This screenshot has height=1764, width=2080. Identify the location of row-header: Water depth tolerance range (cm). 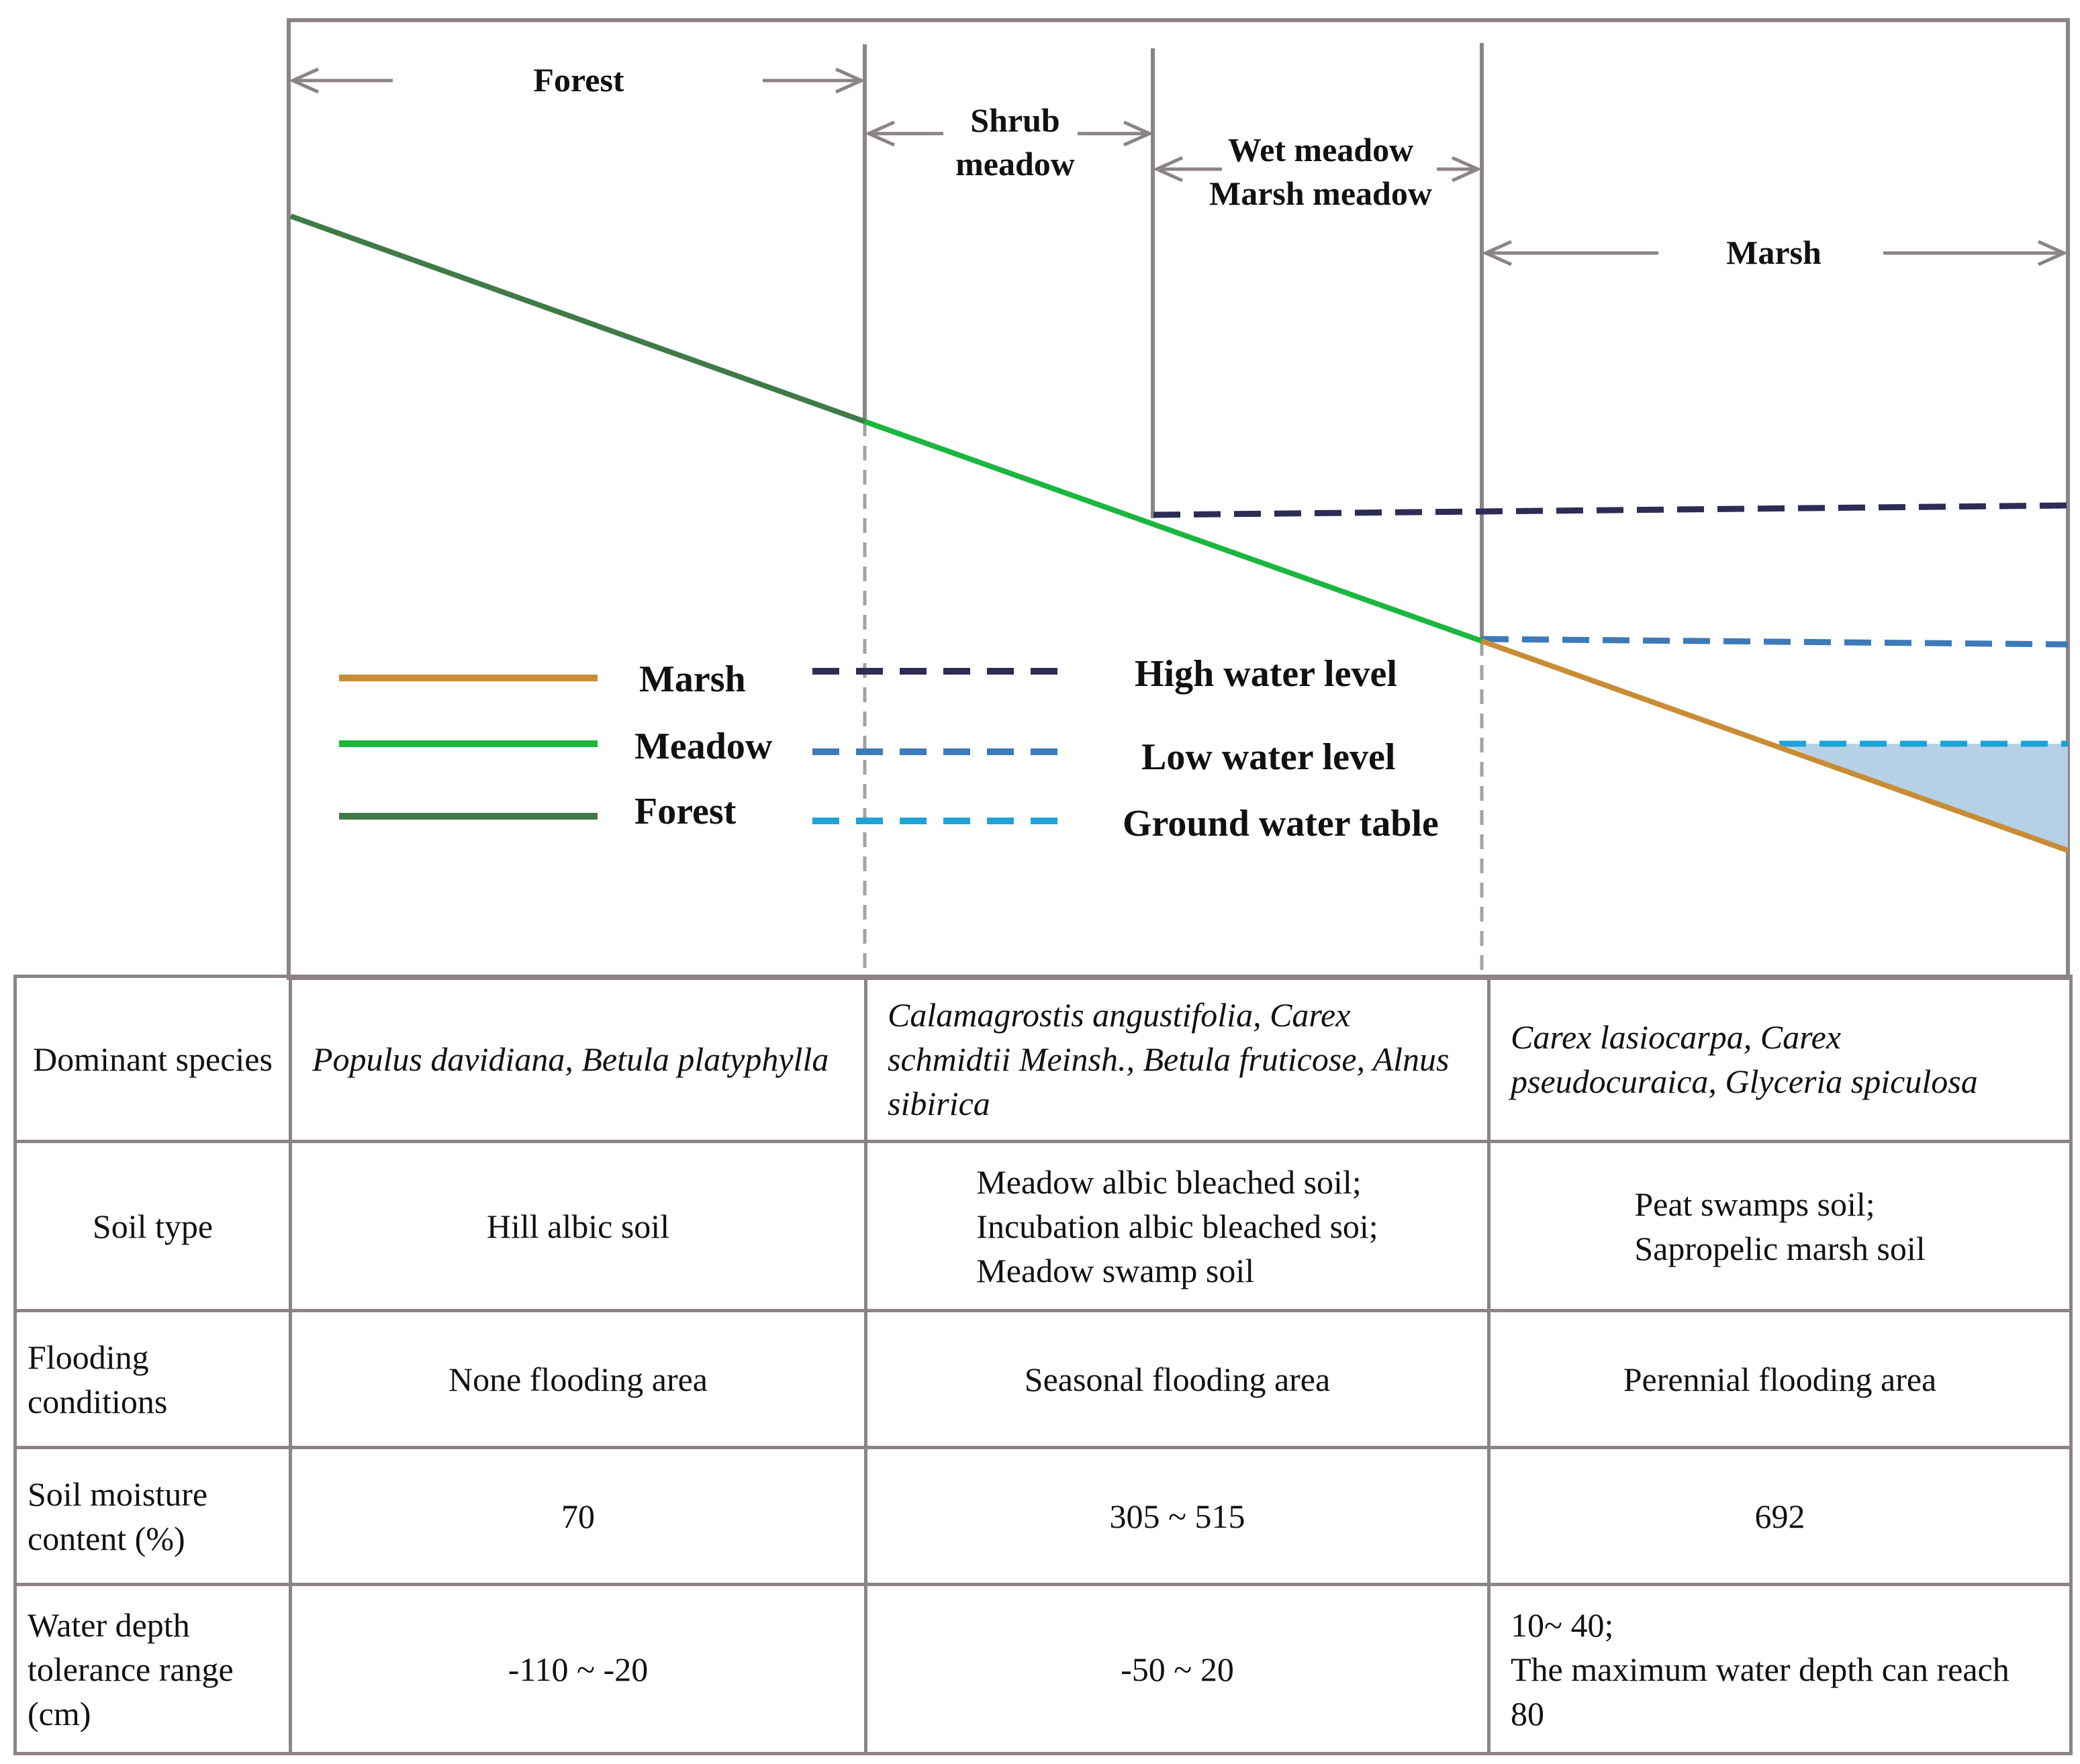
(152, 1669).